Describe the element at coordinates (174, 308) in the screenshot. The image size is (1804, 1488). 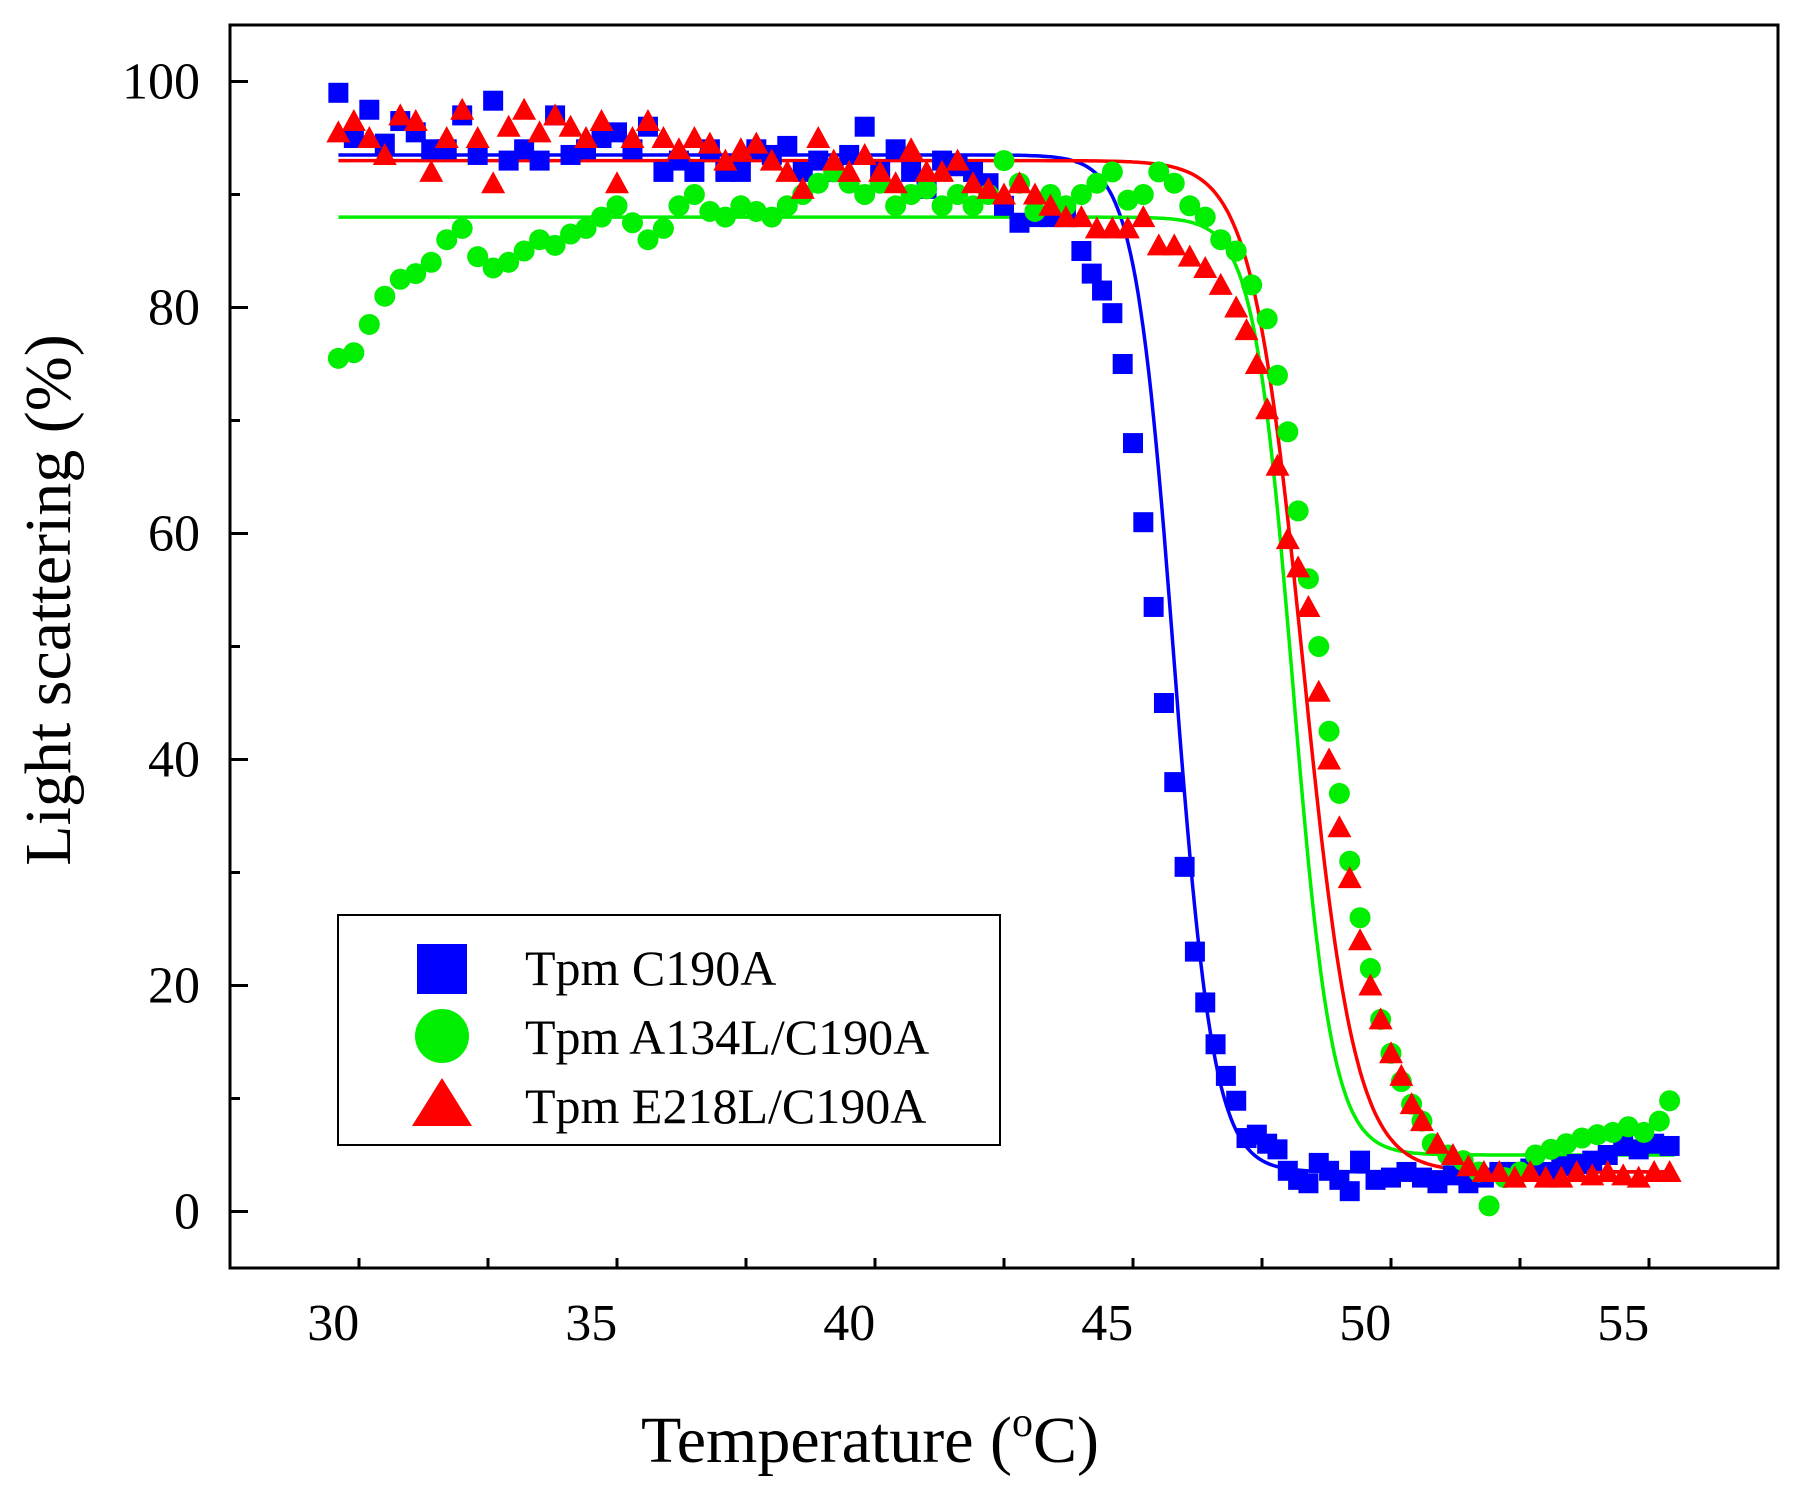
I see `y-tick-label: 80` at that location.